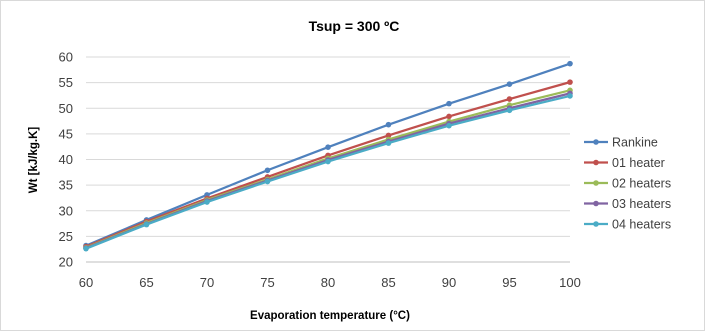 The image size is (705, 331). Describe the element at coordinates (66, 262) in the screenshot. I see `y-tick-label: 20` at that location.